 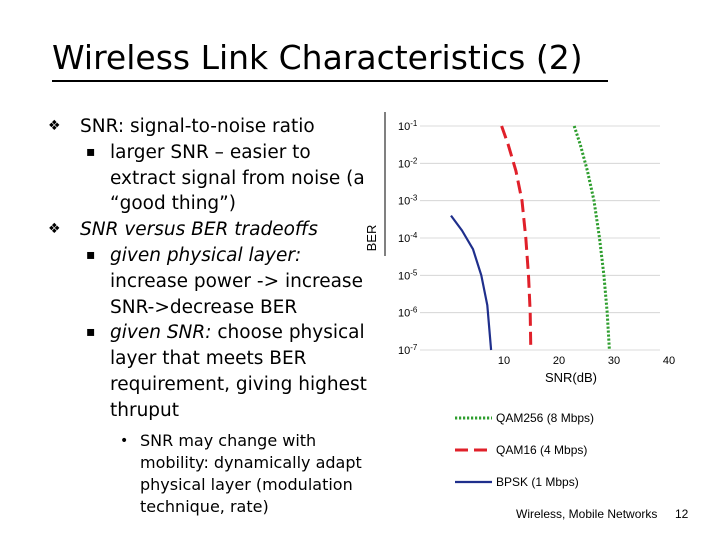 I want to click on x-tick-label: 20, so click(x=559, y=361).